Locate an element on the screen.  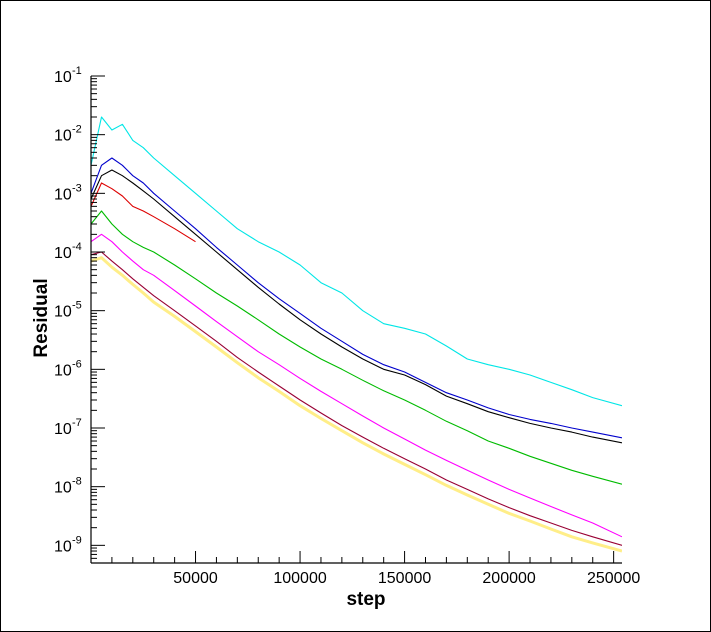
y-tick-exponent: -1 is located at coordinates (77, 71).